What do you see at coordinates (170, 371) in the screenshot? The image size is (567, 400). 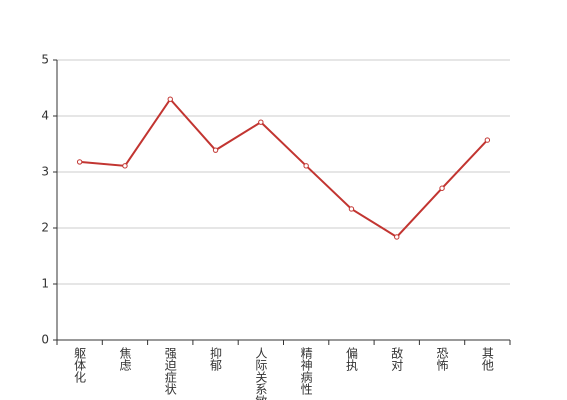 I see `x-tick-label: 强迫症状` at bounding box center [170, 371].